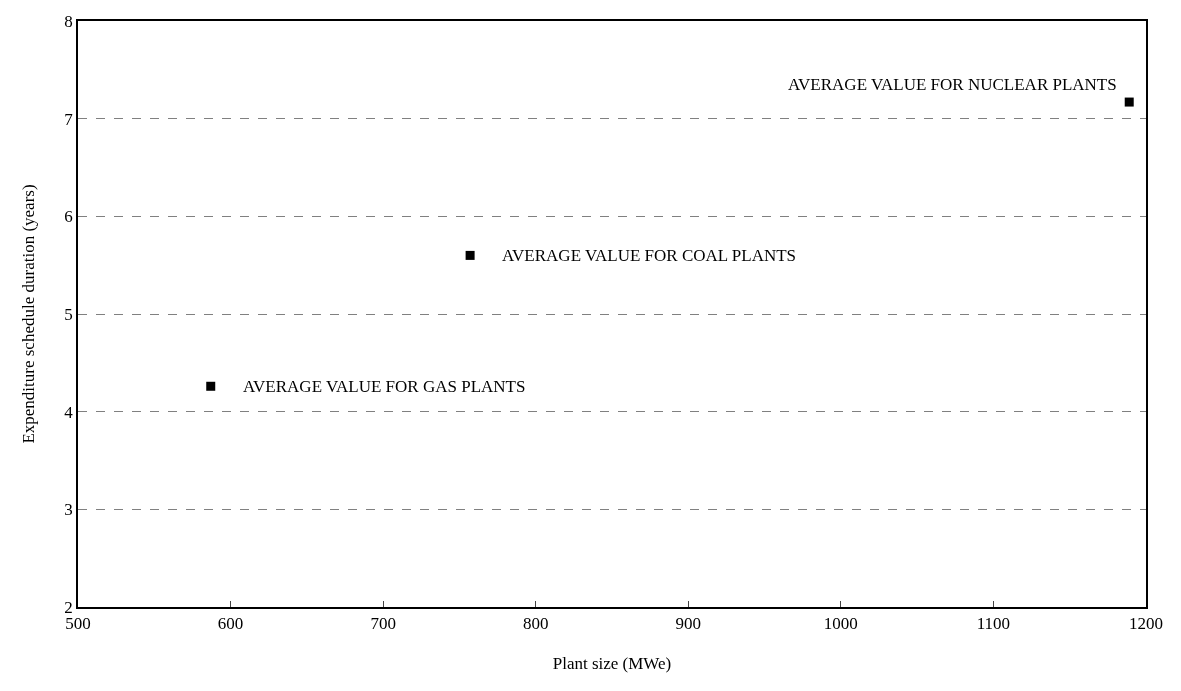 This screenshot has width=1181, height=691. I want to click on x-axis-title: Plant size (MWe), so click(612, 663).